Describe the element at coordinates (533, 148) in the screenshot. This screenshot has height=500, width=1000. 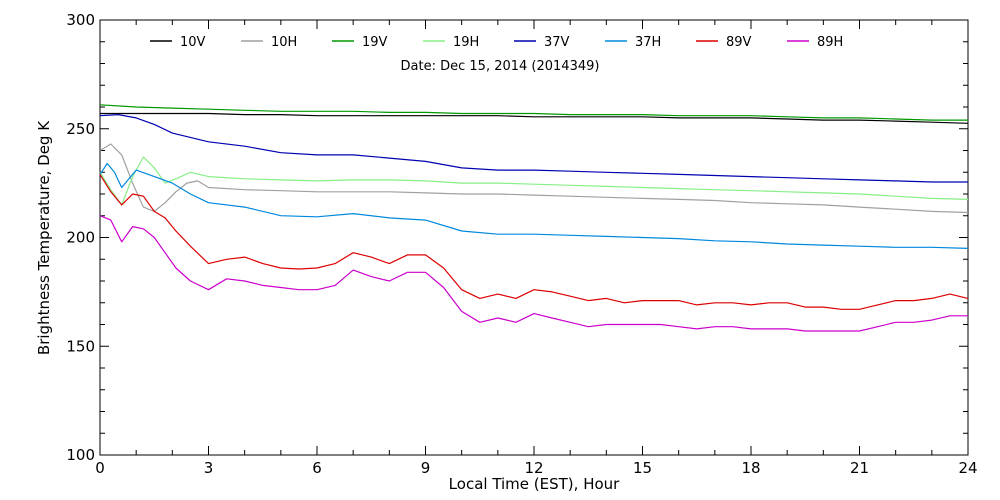
I see `series-line-37v` at that location.